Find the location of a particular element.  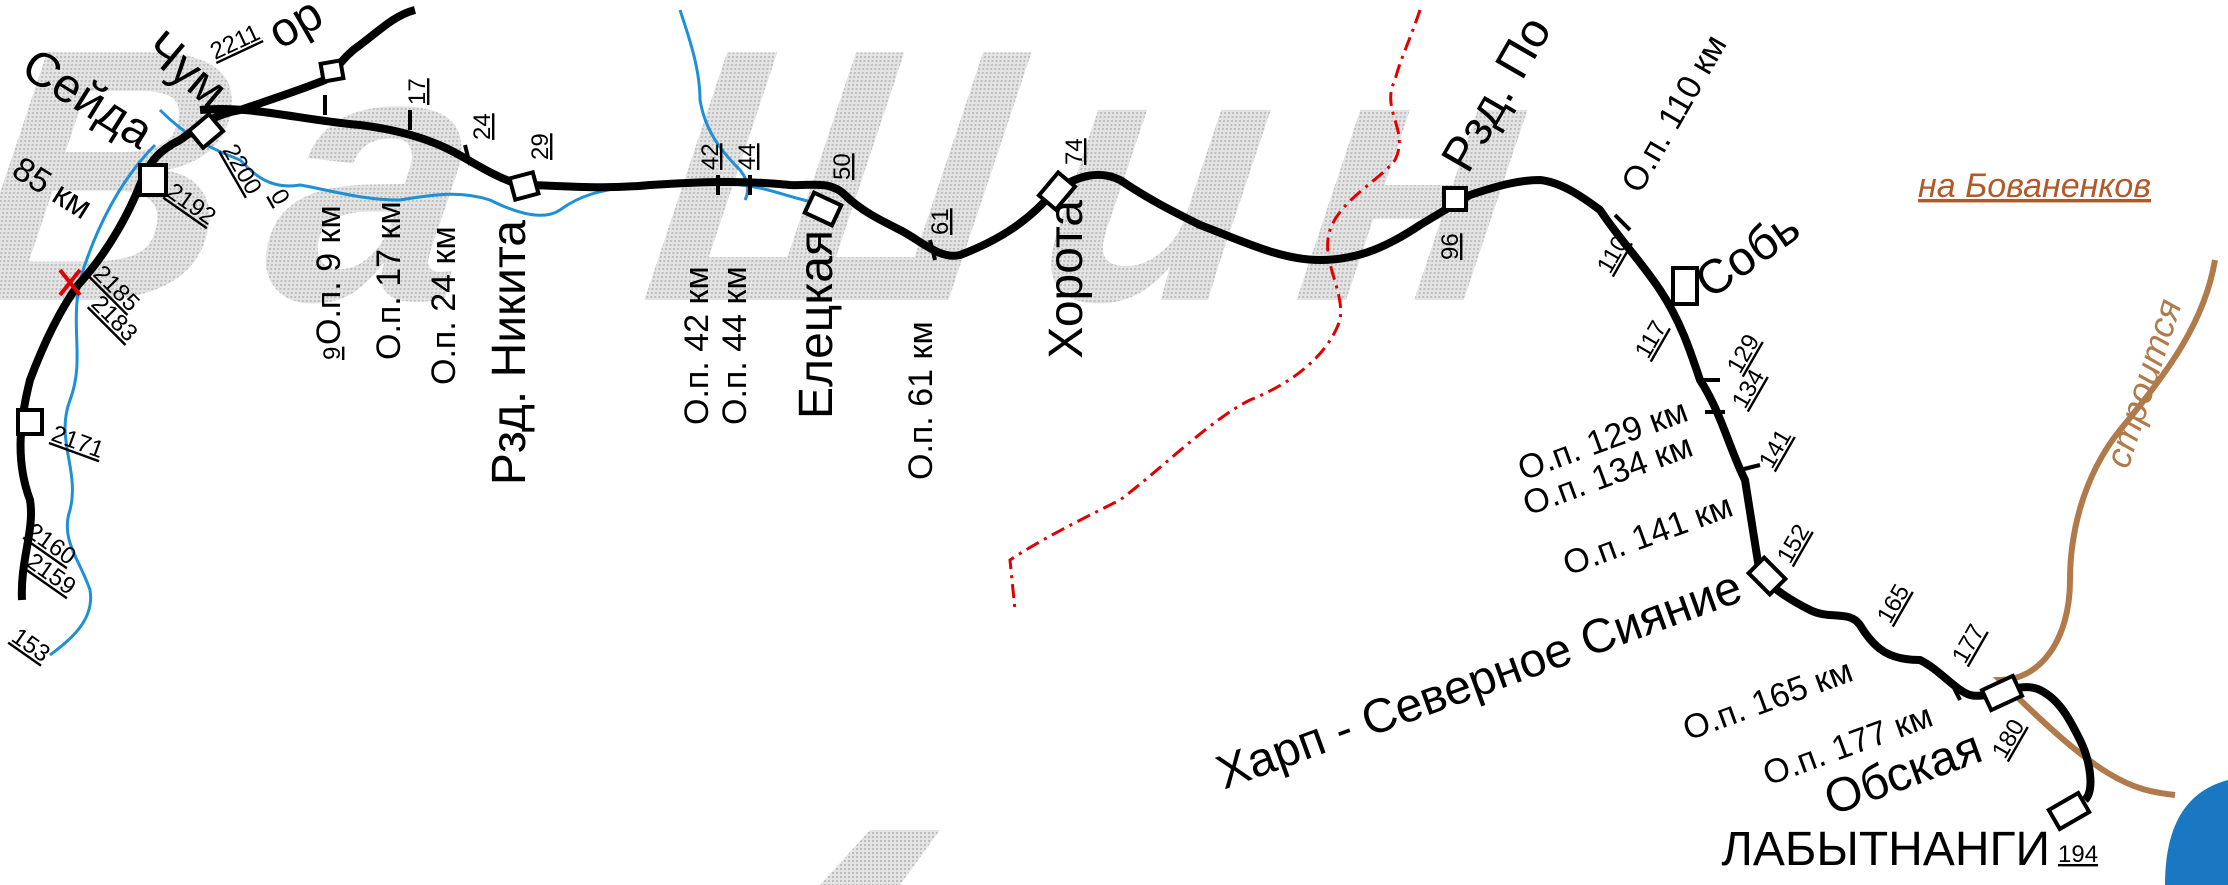

station-marker-seida is located at coordinates (153, 180).